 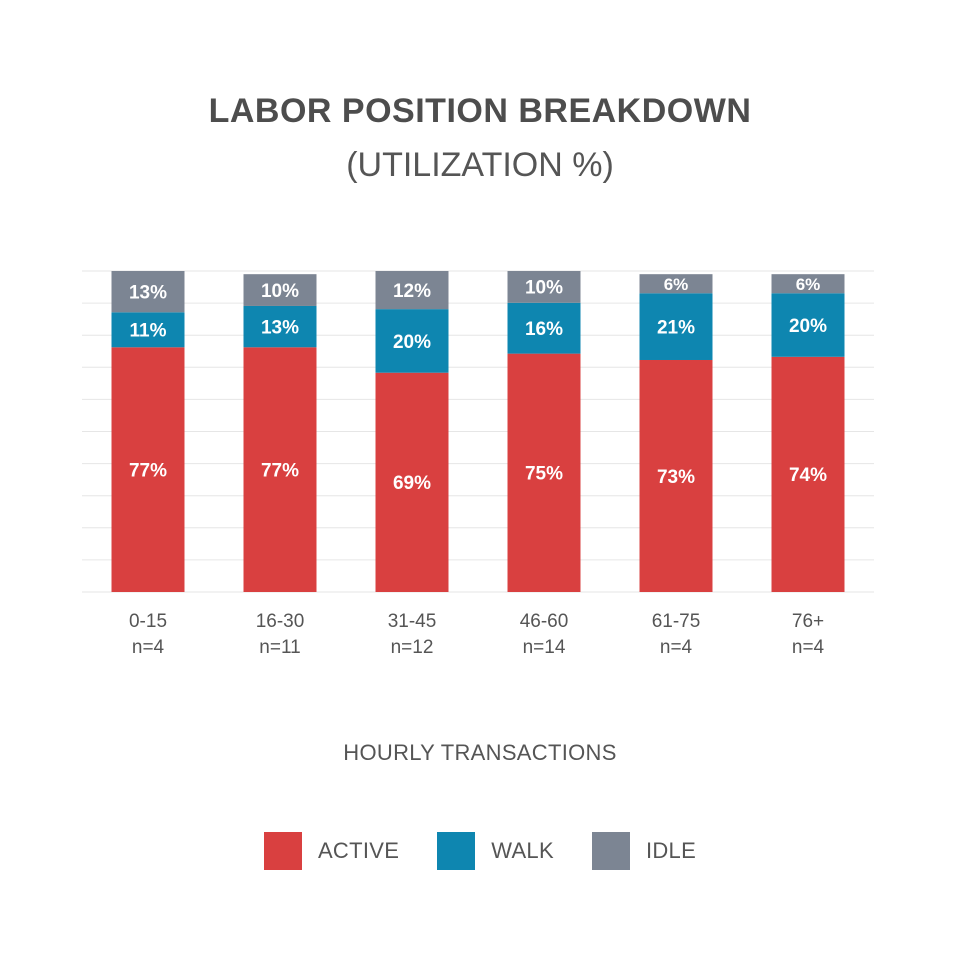 I want to click on data-label-walk-16-30: 13%, so click(x=280, y=327).